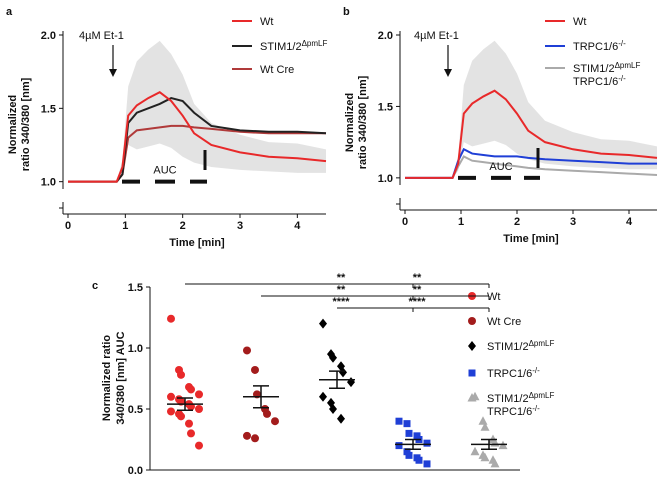 The image size is (660, 477). What do you see at coordinates (9, 12) in the screenshot?
I see `panel-label: a` at bounding box center [9, 12].